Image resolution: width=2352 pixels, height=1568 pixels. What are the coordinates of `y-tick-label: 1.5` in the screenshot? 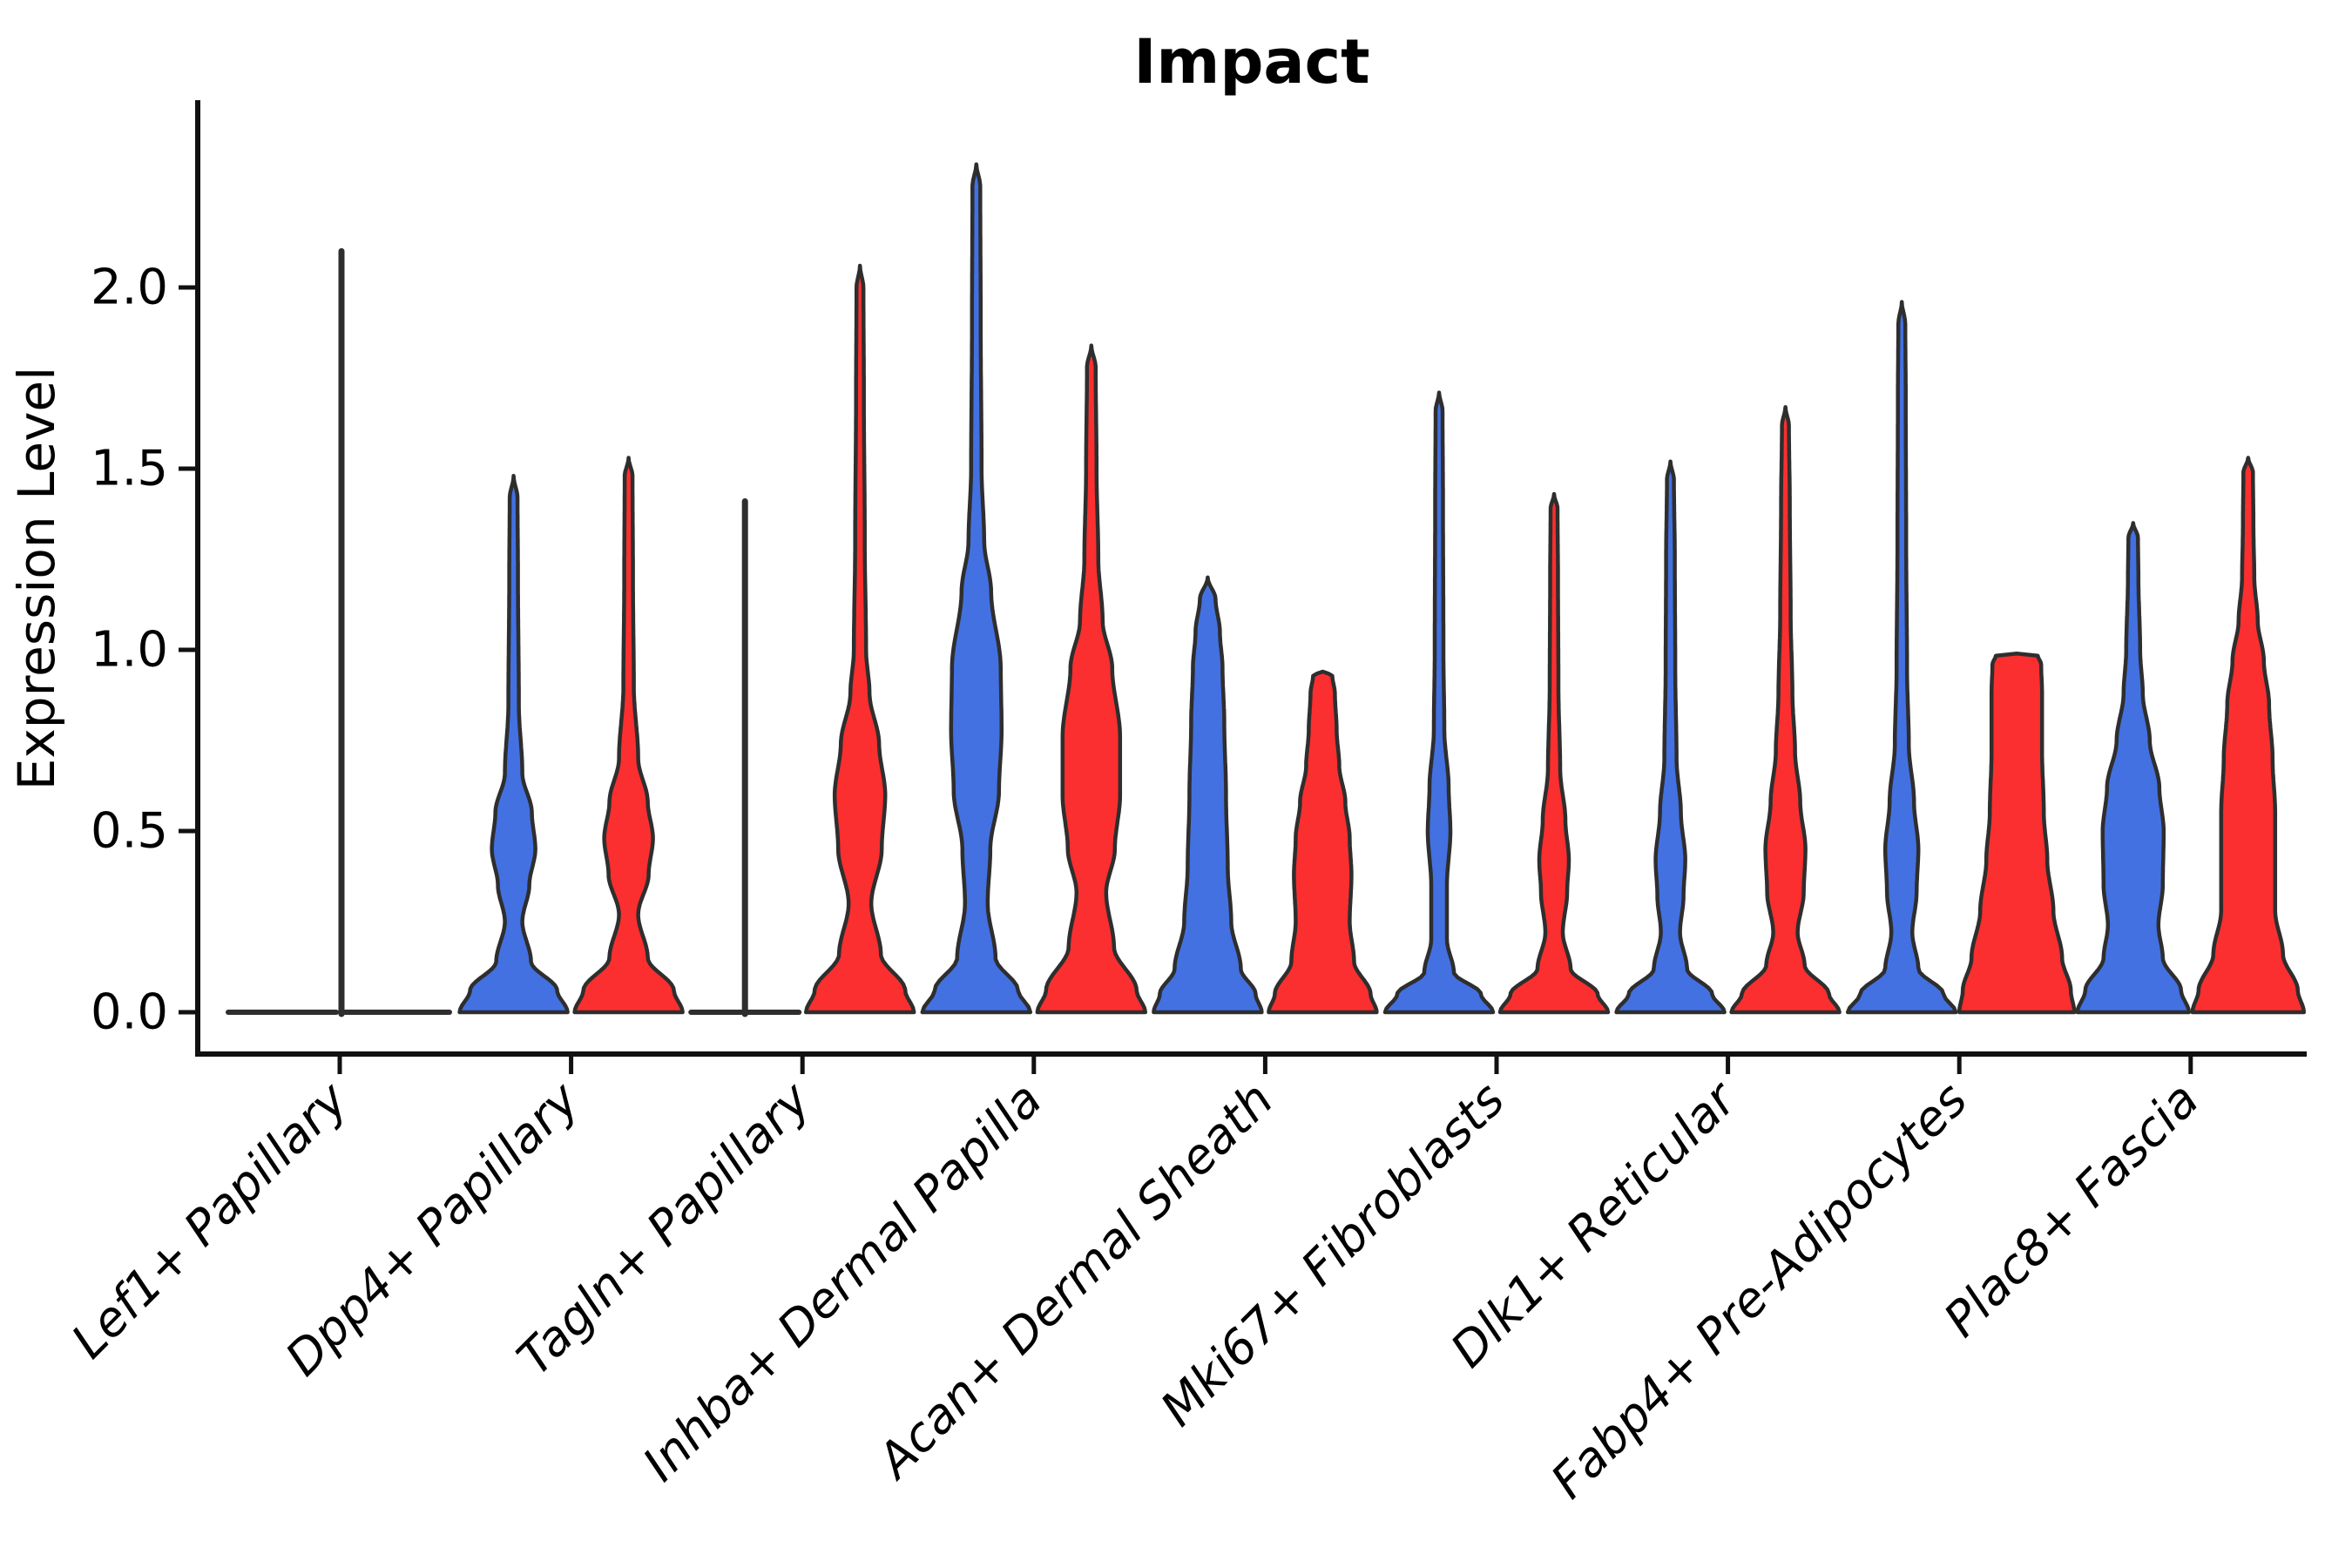 It's located at (129, 469).